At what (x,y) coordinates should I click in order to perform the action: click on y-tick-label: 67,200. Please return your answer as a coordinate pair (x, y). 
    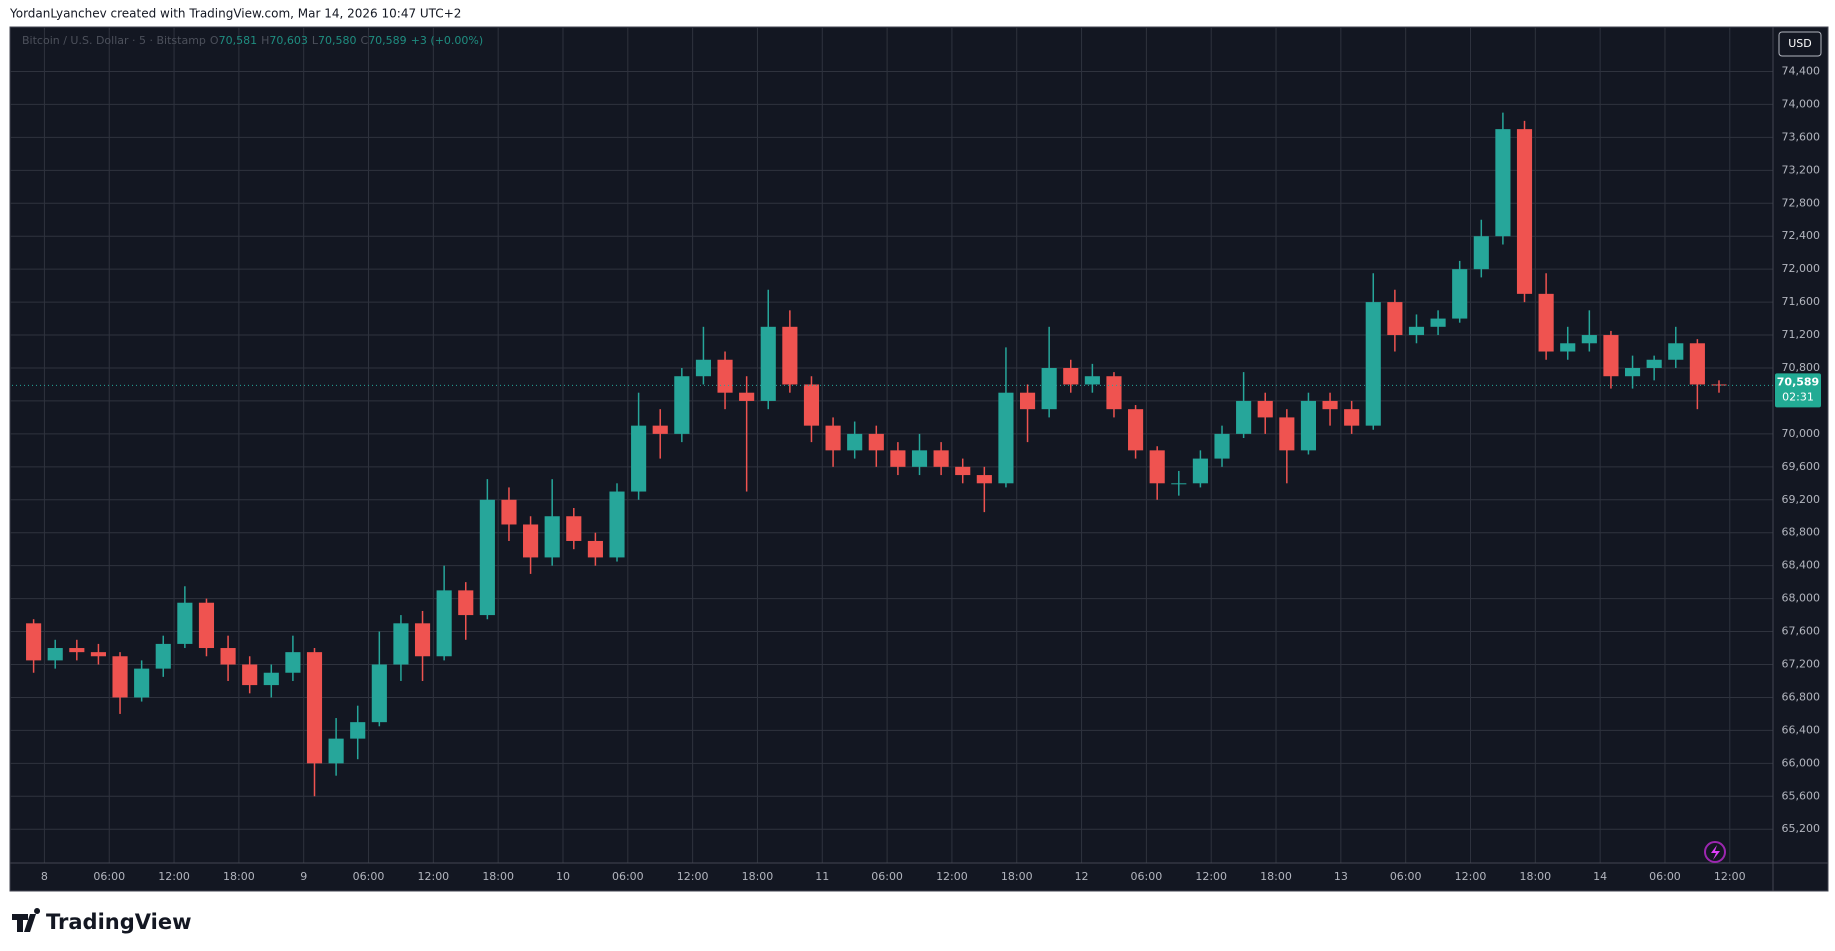
    Looking at the image, I should click on (1801, 664).